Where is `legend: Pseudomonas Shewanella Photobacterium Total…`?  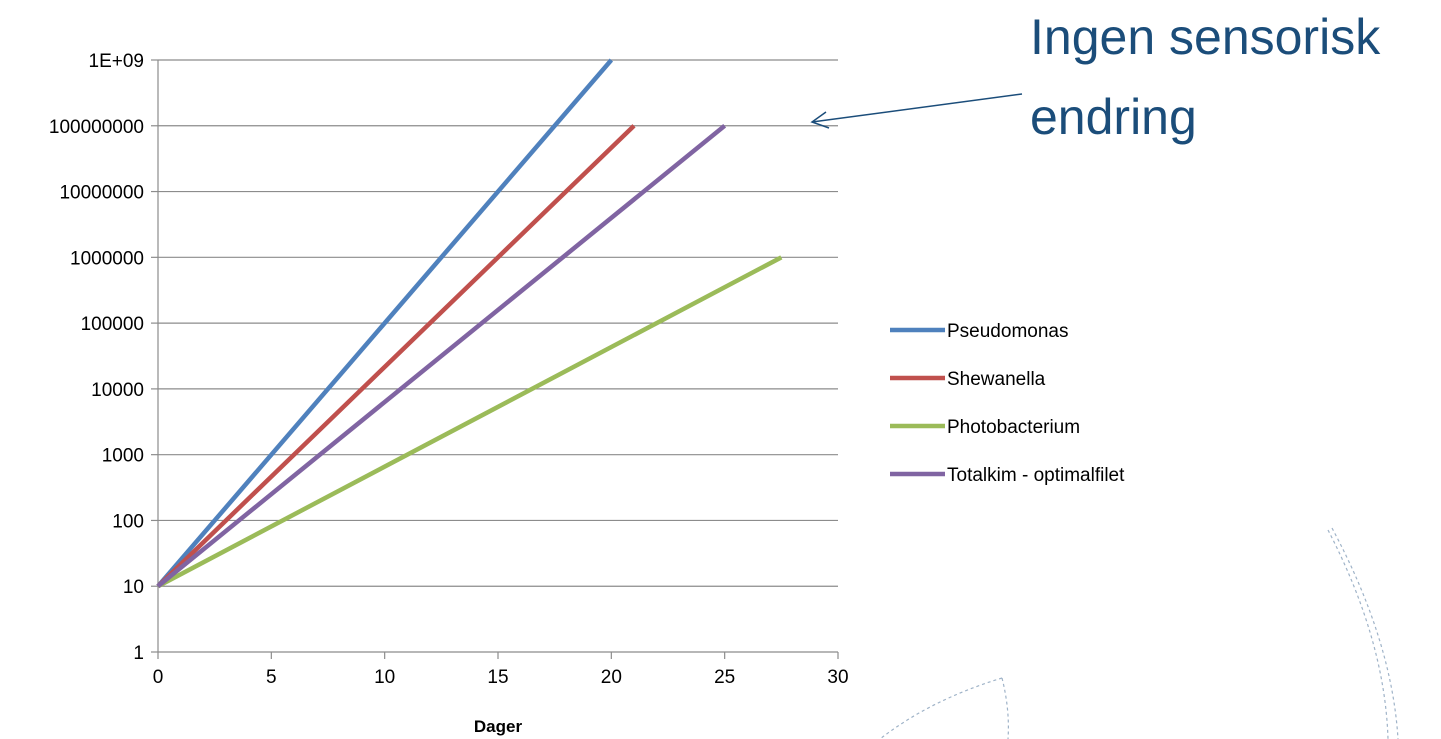
legend: Pseudomonas Shewanella Photobacterium Total… is located at coordinates (1007, 403).